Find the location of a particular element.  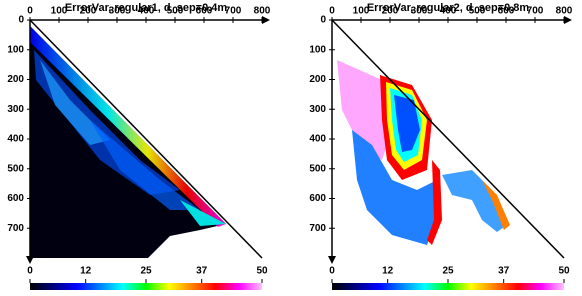

chart-title: ErrorVar, regular1, d_sep=0.4m is located at coordinates (146, 8).